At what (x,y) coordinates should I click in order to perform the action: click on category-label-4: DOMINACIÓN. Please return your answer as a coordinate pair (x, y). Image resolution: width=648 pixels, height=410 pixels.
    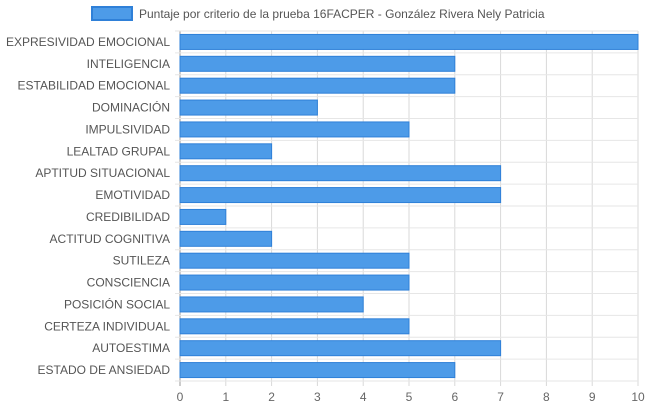
    Looking at the image, I should click on (131, 107).